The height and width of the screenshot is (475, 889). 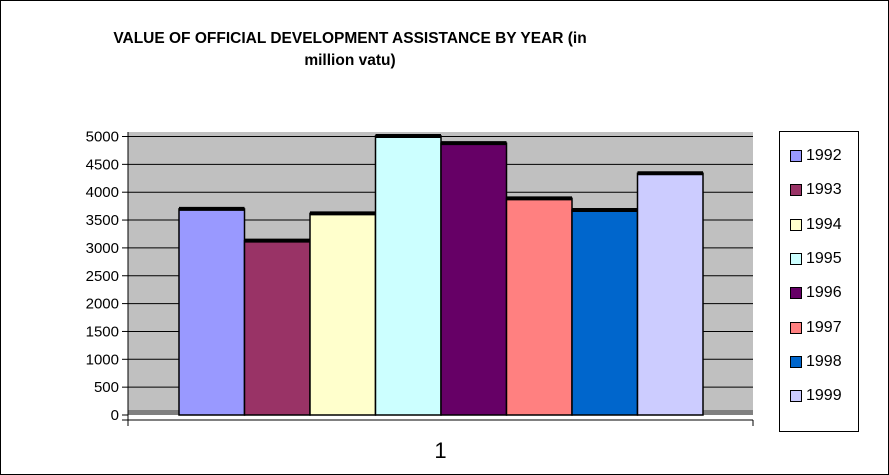 I want to click on y-tick-label: 500, so click(x=106, y=387).